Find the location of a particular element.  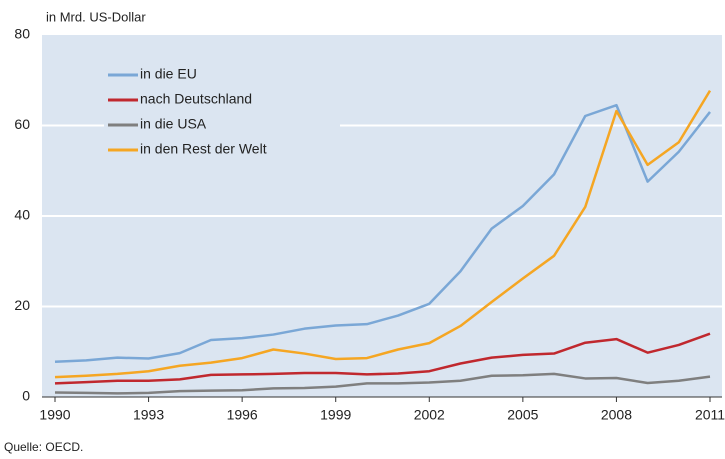

x-tick-label: 2002 is located at coordinates (429, 415).